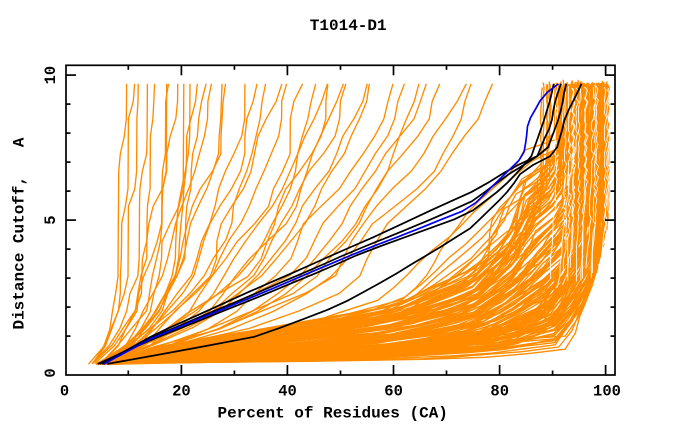 The image size is (680, 440). What do you see at coordinates (51, 75) in the screenshot?
I see `svg-text: 10` at bounding box center [51, 75].